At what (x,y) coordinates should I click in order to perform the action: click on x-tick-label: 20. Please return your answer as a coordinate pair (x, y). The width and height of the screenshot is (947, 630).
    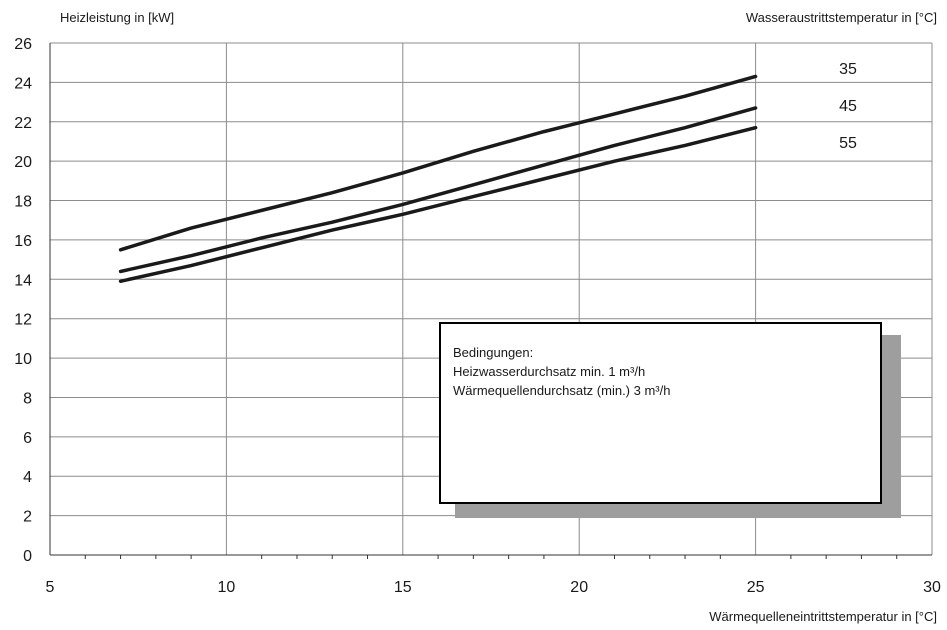
    Looking at the image, I should click on (579, 587).